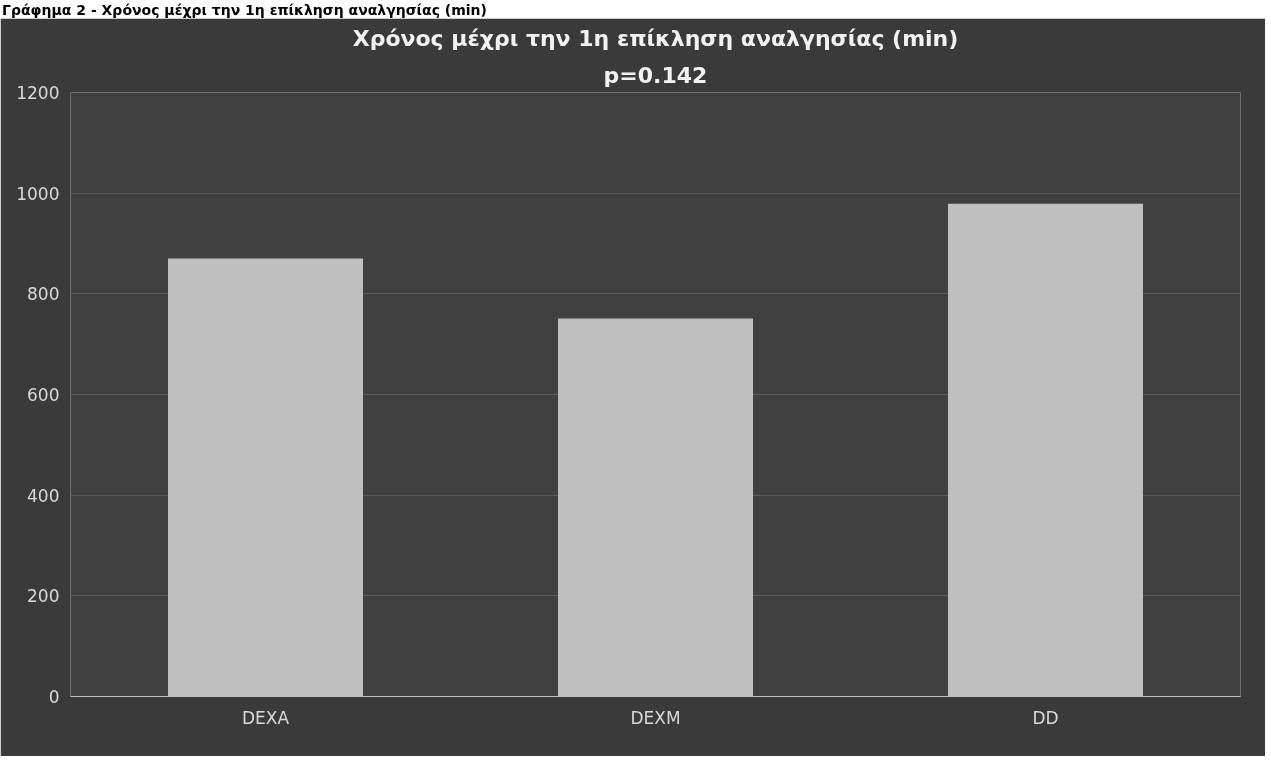  Describe the element at coordinates (38, 193) in the screenshot. I see `y-tick-label: 1000` at that location.